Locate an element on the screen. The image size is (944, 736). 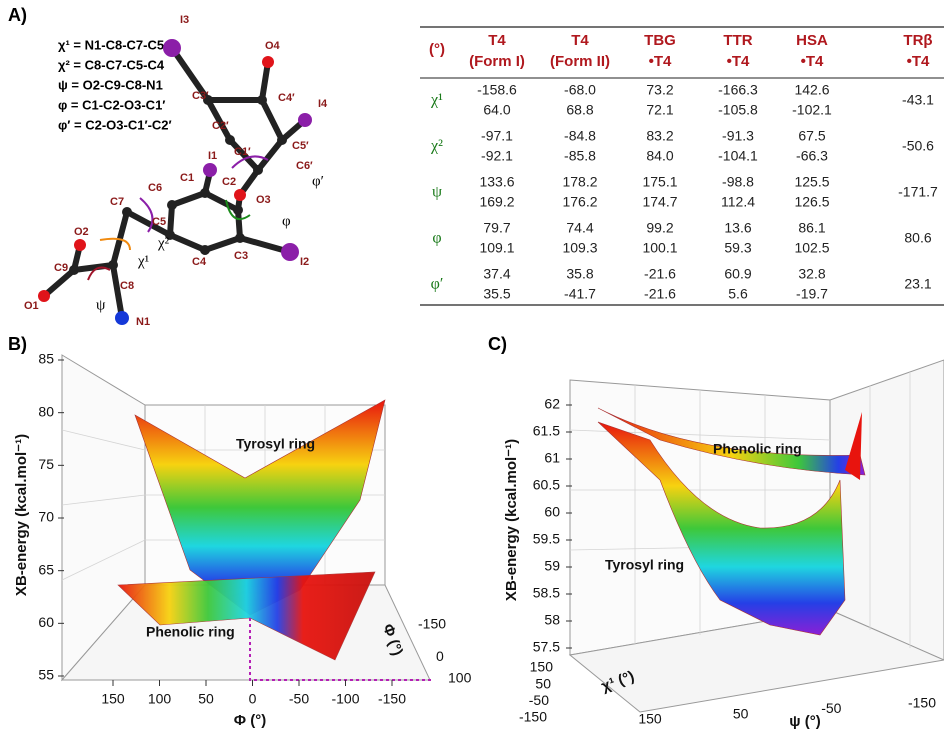
definition: χ¹ = N1-C8-C7-C5 is located at coordinates (111, 44).